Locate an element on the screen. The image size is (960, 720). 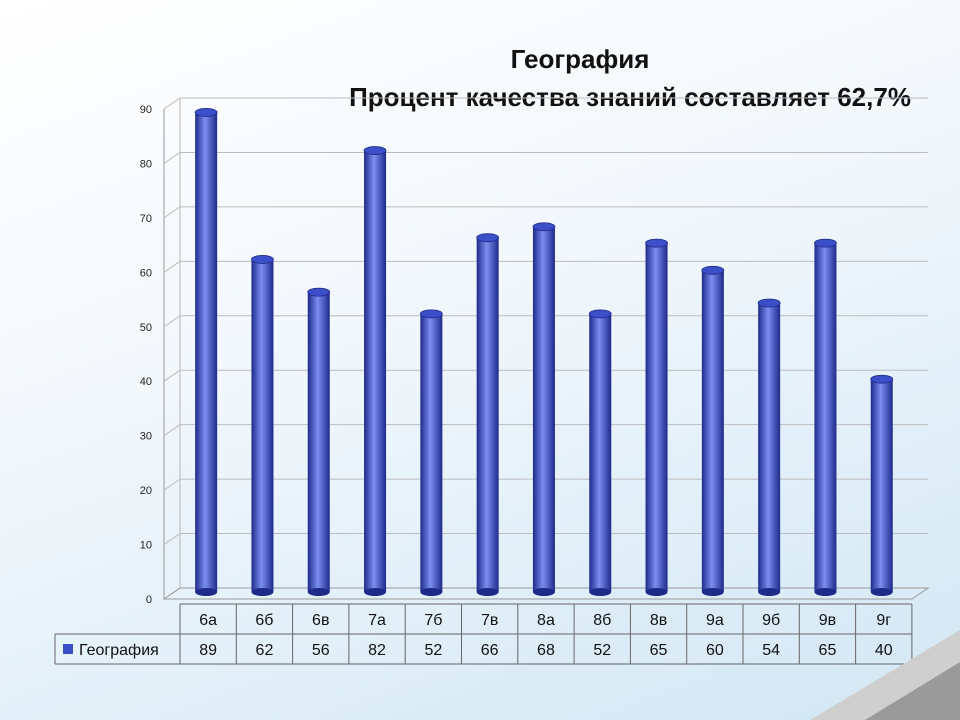
x-tick-label: 6а is located at coordinates (208, 620).